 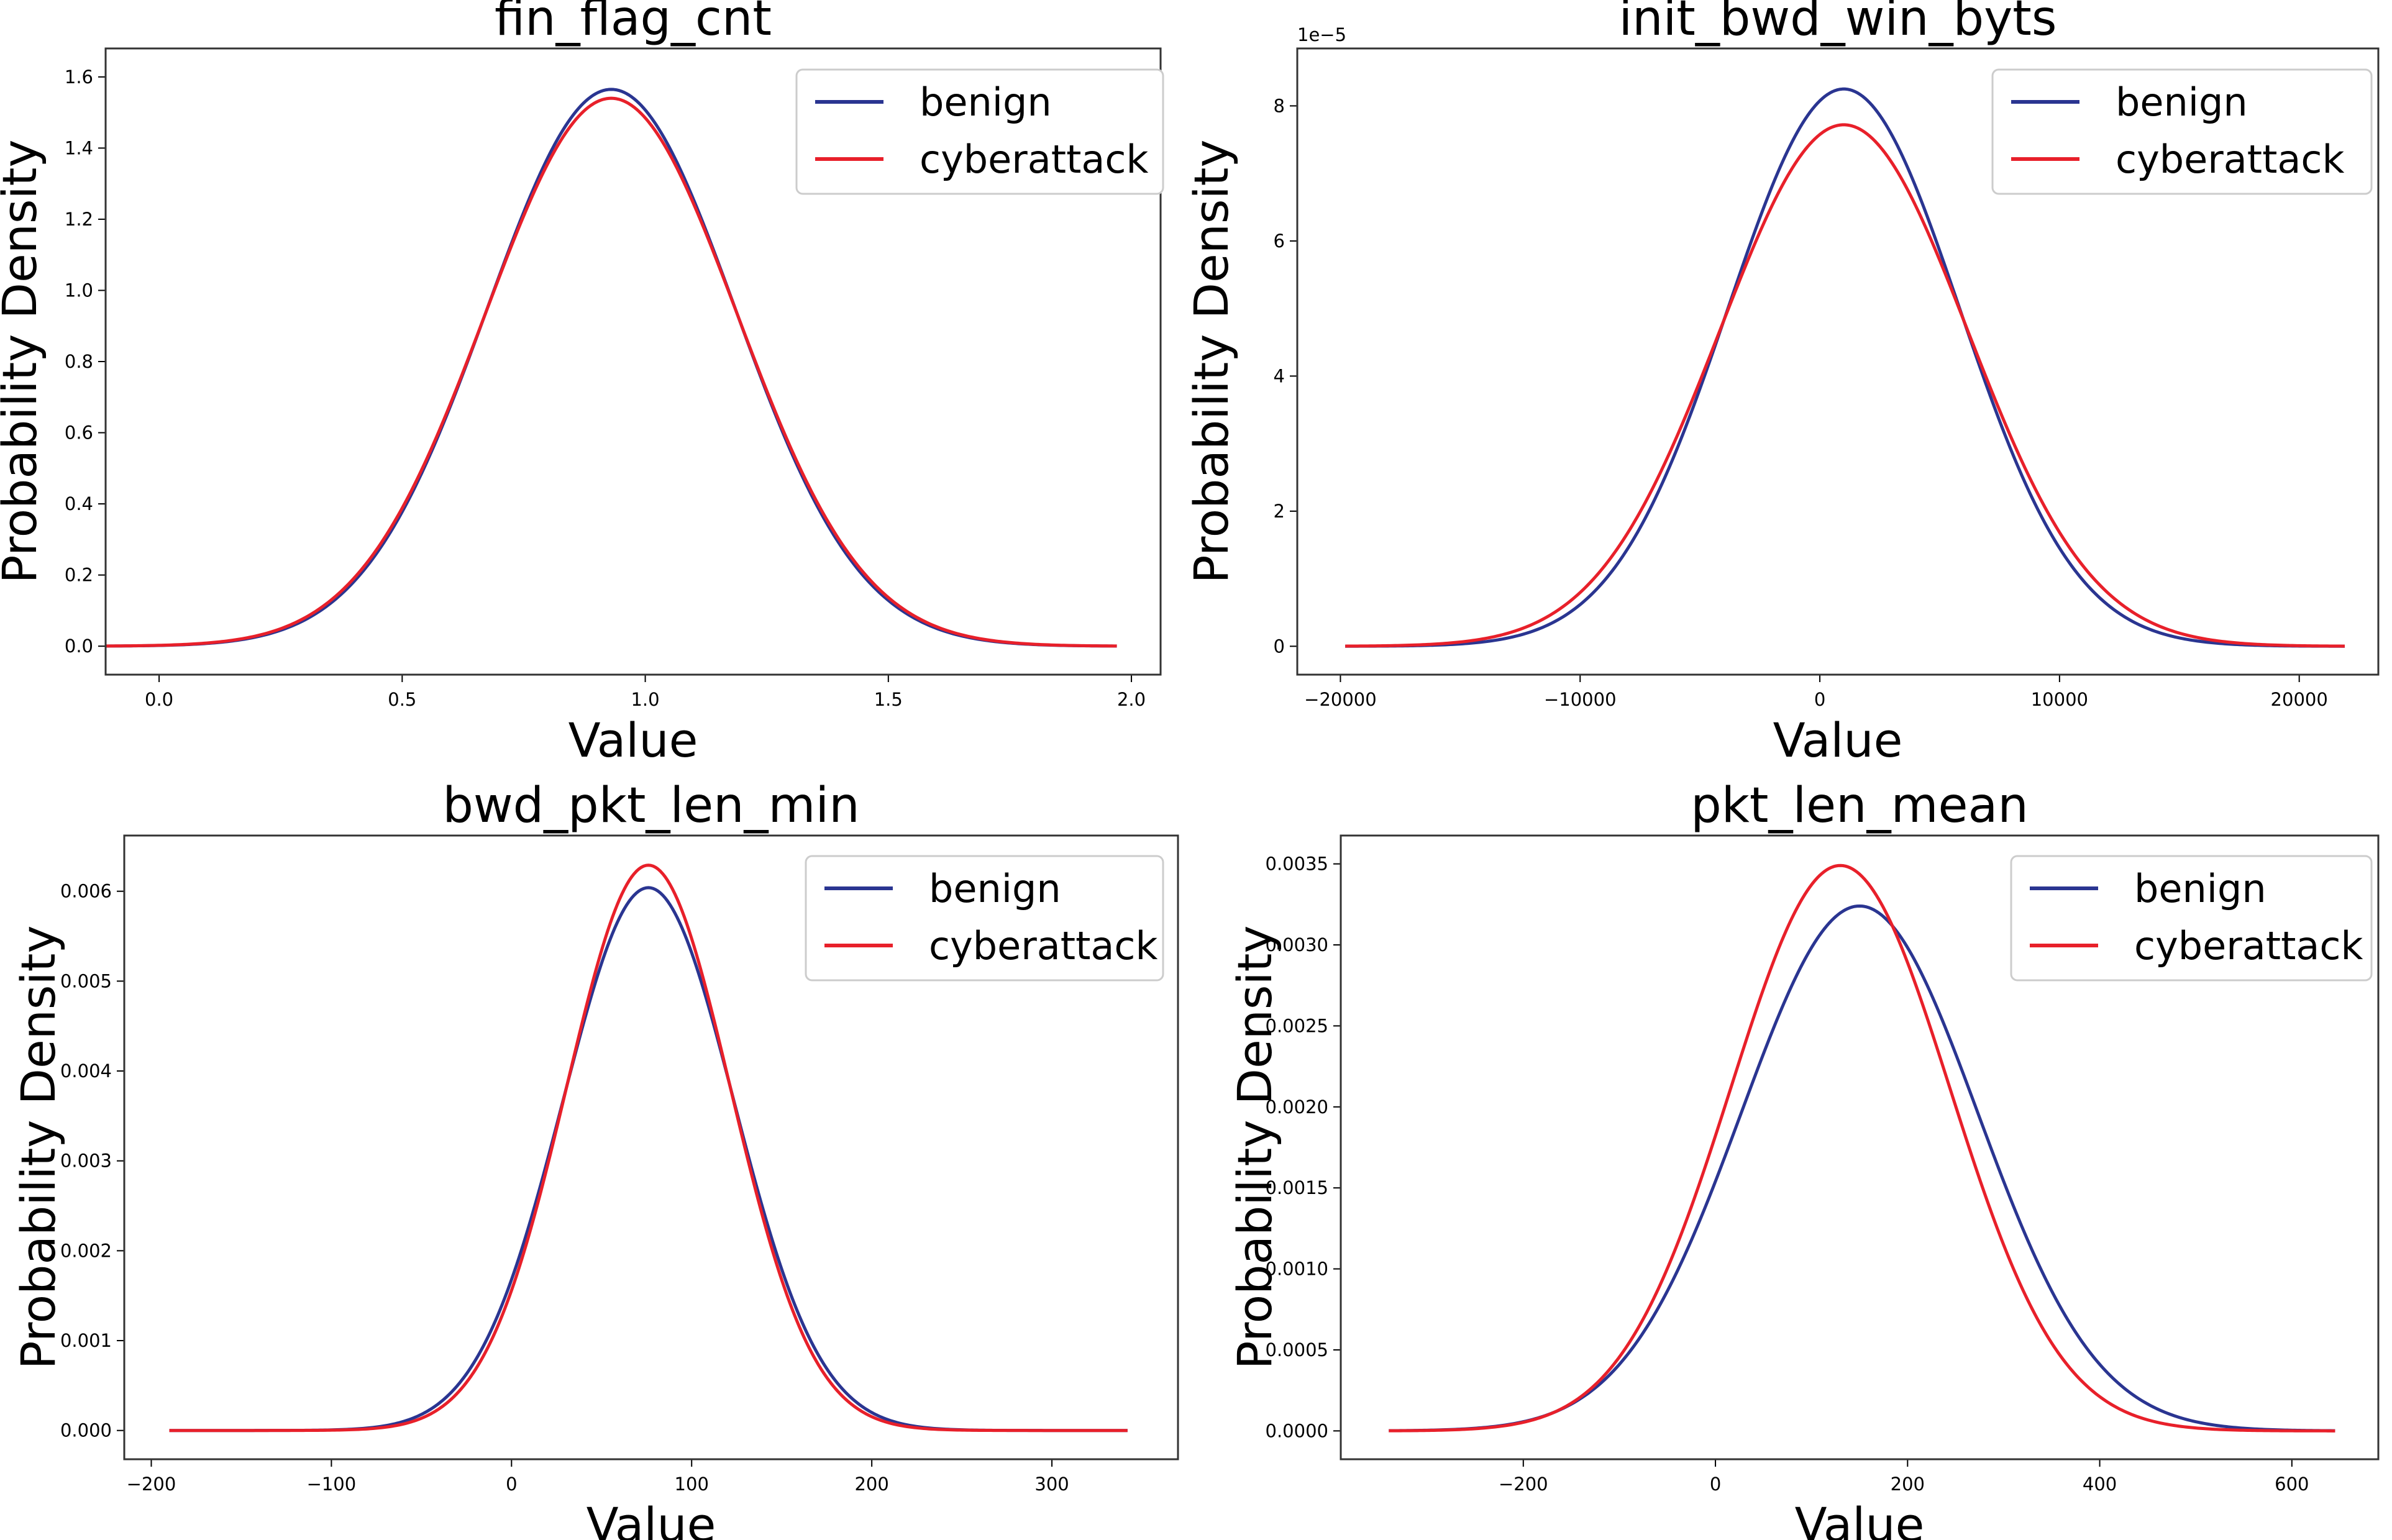 I want to click on y-tick-label: 1.2, so click(x=79, y=219).